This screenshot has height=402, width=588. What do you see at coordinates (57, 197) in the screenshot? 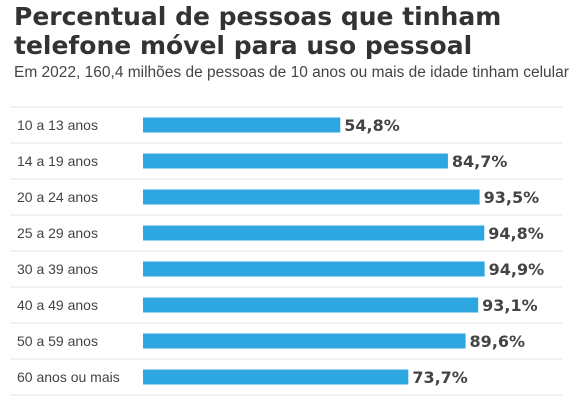
I see `category-label: 20 a 24 anos` at bounding box center [57, 197].